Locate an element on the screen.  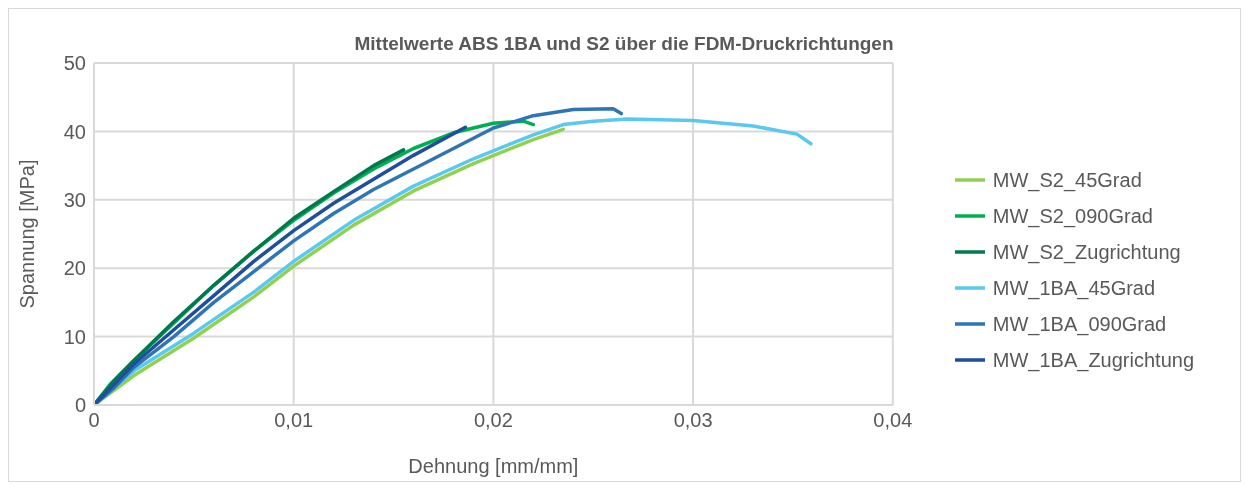
y-tick-label: 10 is located at coordinates (74, 336).